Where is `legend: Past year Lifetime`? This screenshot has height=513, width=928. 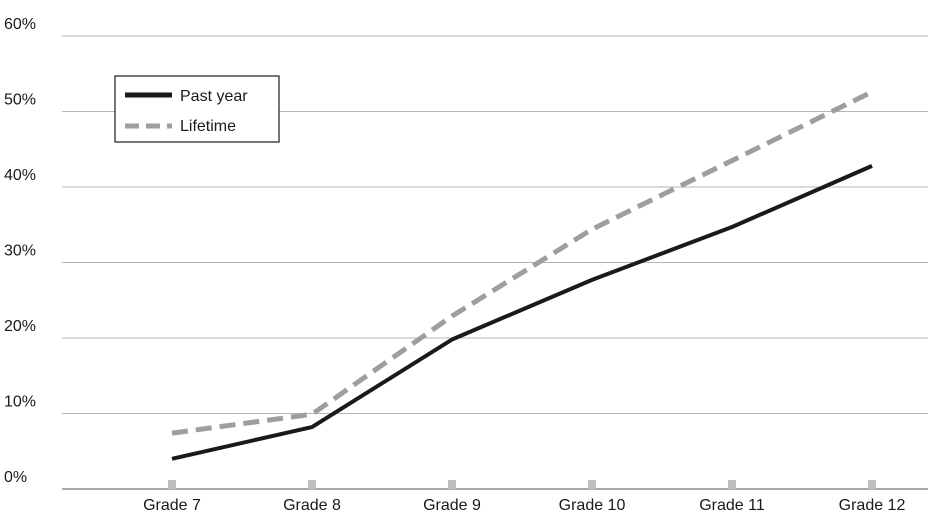 legend: Past year Lifetime is located at coordinates (197, 109).